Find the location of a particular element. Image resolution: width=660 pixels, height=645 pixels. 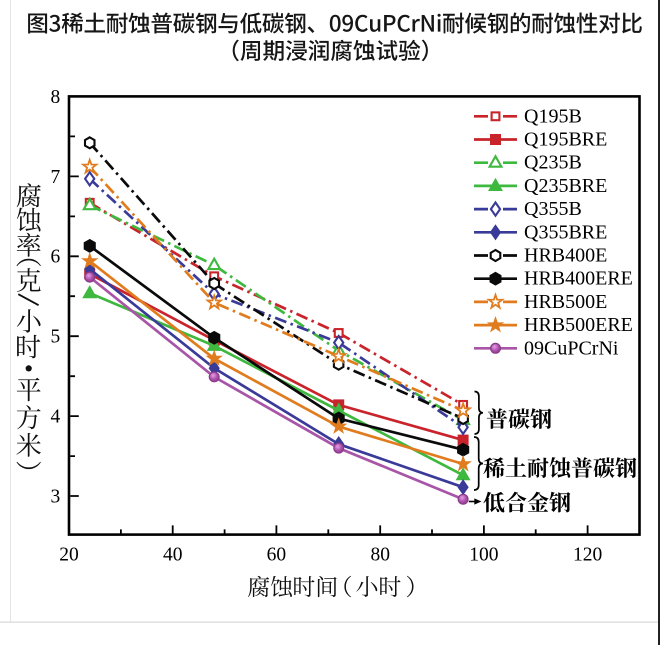

svg-text: HRB400ERE is located at coordinates (578, 279).